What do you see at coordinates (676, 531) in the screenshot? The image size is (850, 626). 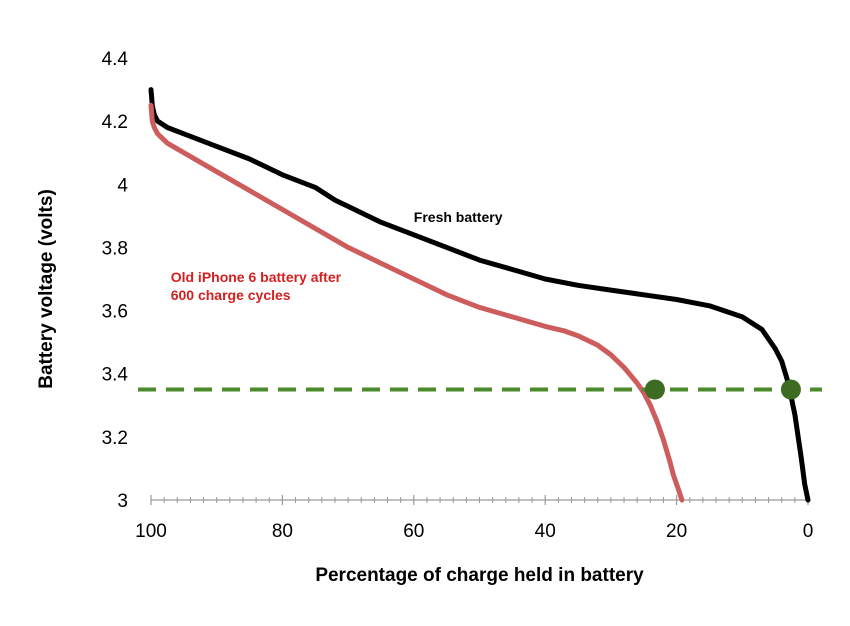 I see `x-tick-label: 20` at bounding box center [676, 531].